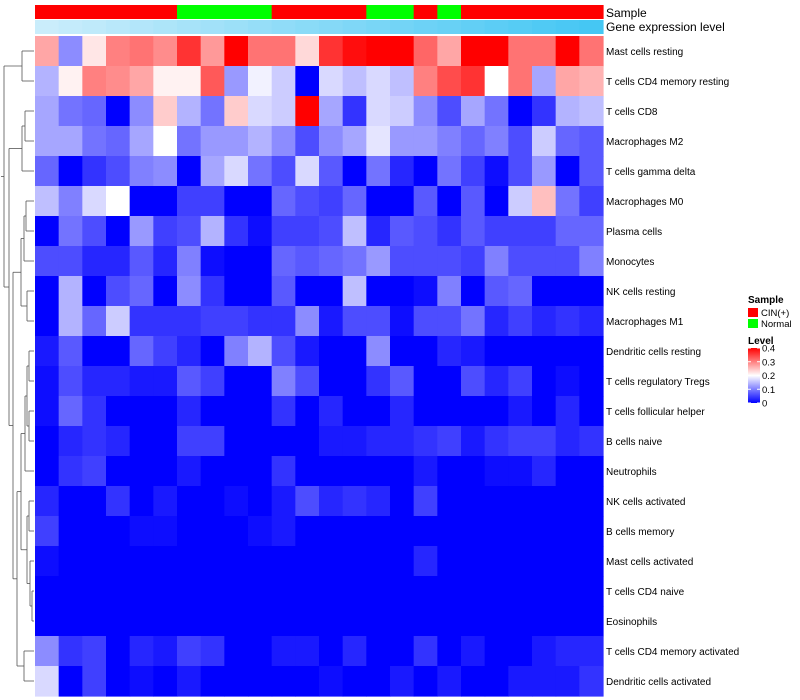 This screenshot has height=700, width=800. I want to click on legend-level-ticks: 0.4 0.3 0.2 0.1 0, so click(761, 377).